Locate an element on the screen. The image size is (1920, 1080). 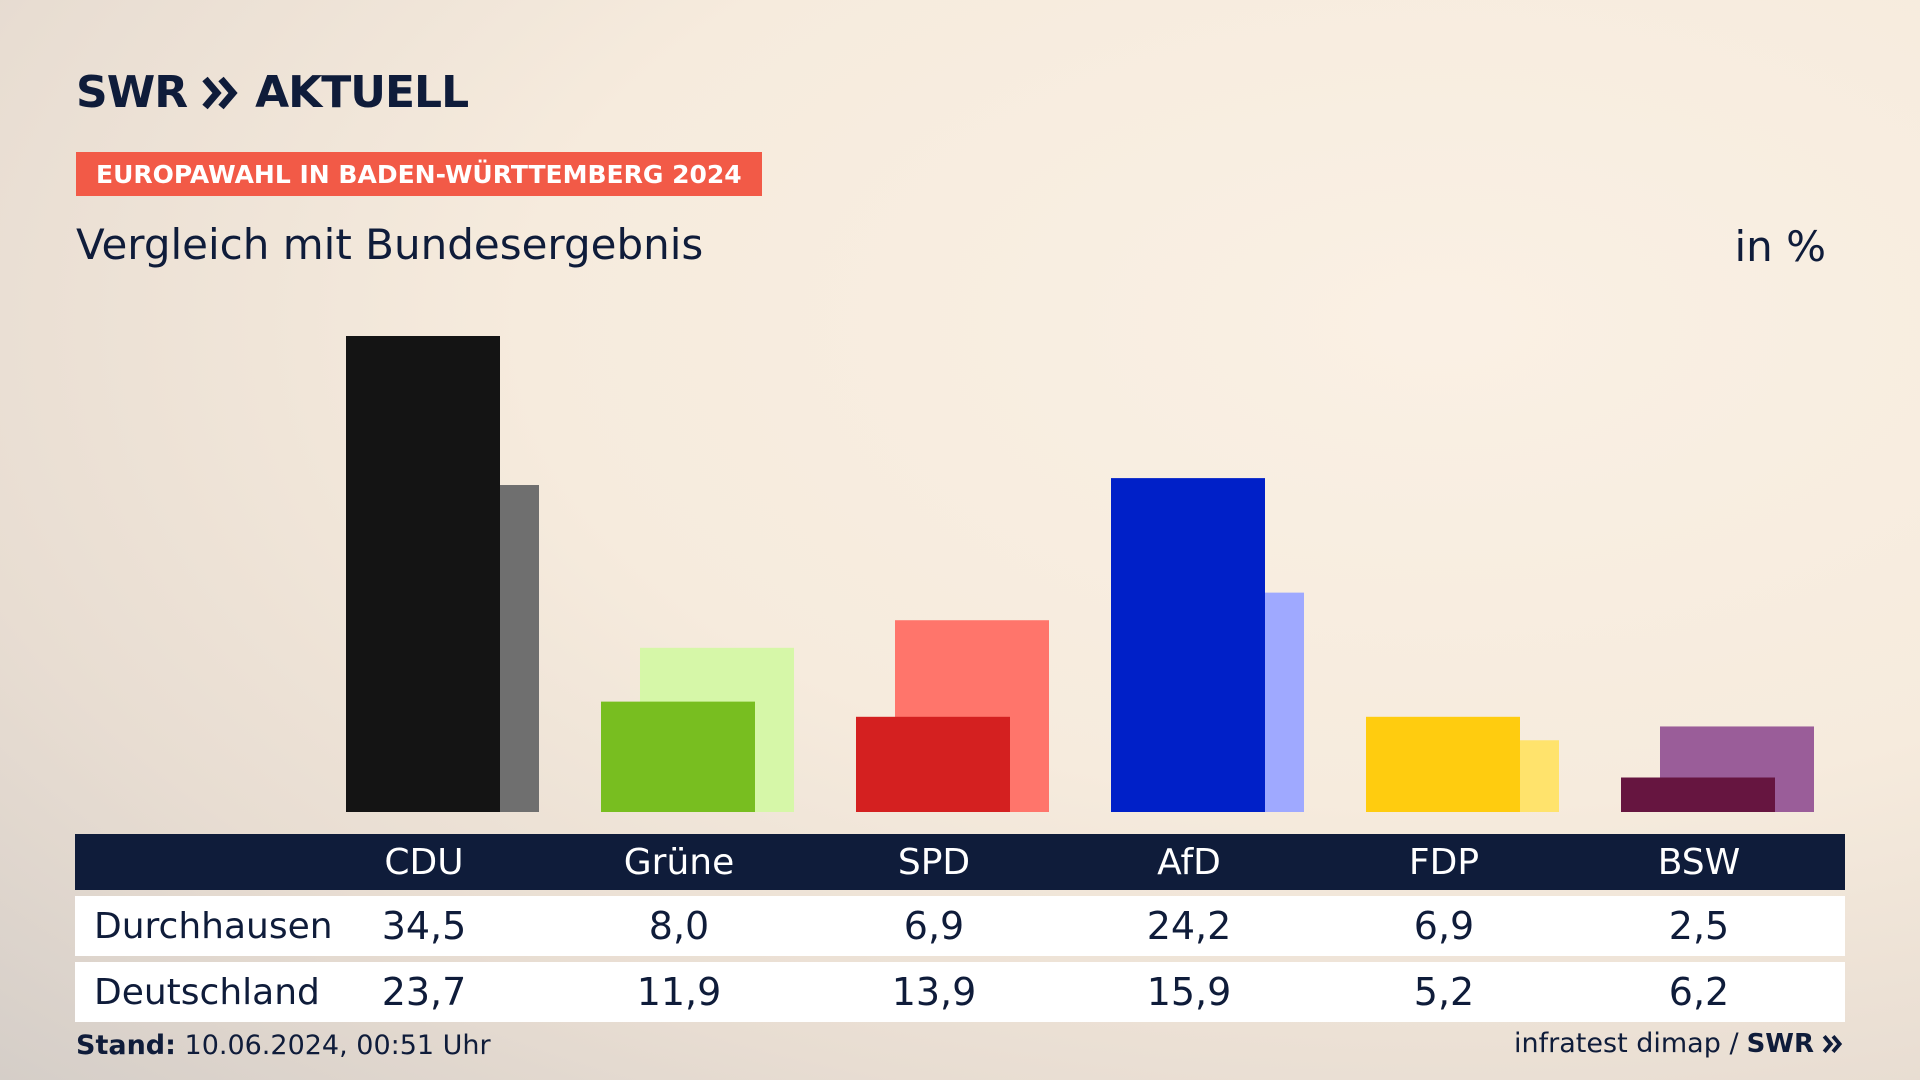
table-cell: 5,2 is located at coordinates (1444, 992).